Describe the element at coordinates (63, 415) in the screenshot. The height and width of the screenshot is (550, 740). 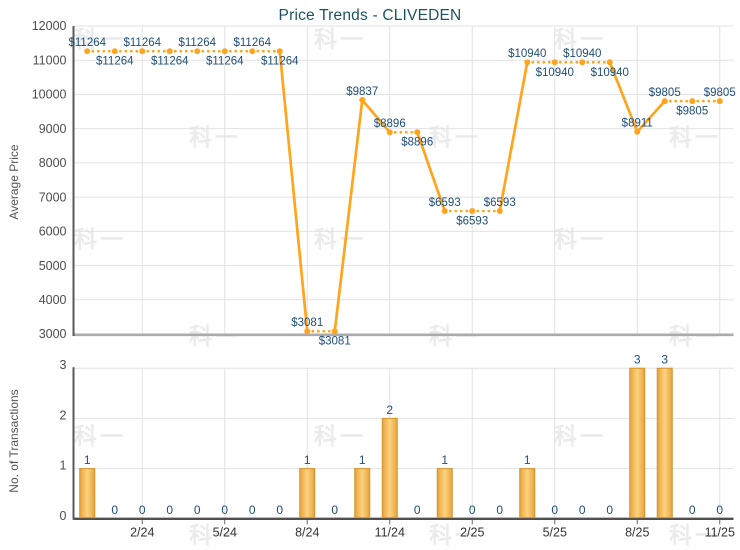
I see `y-tick-label: 2` at that location.